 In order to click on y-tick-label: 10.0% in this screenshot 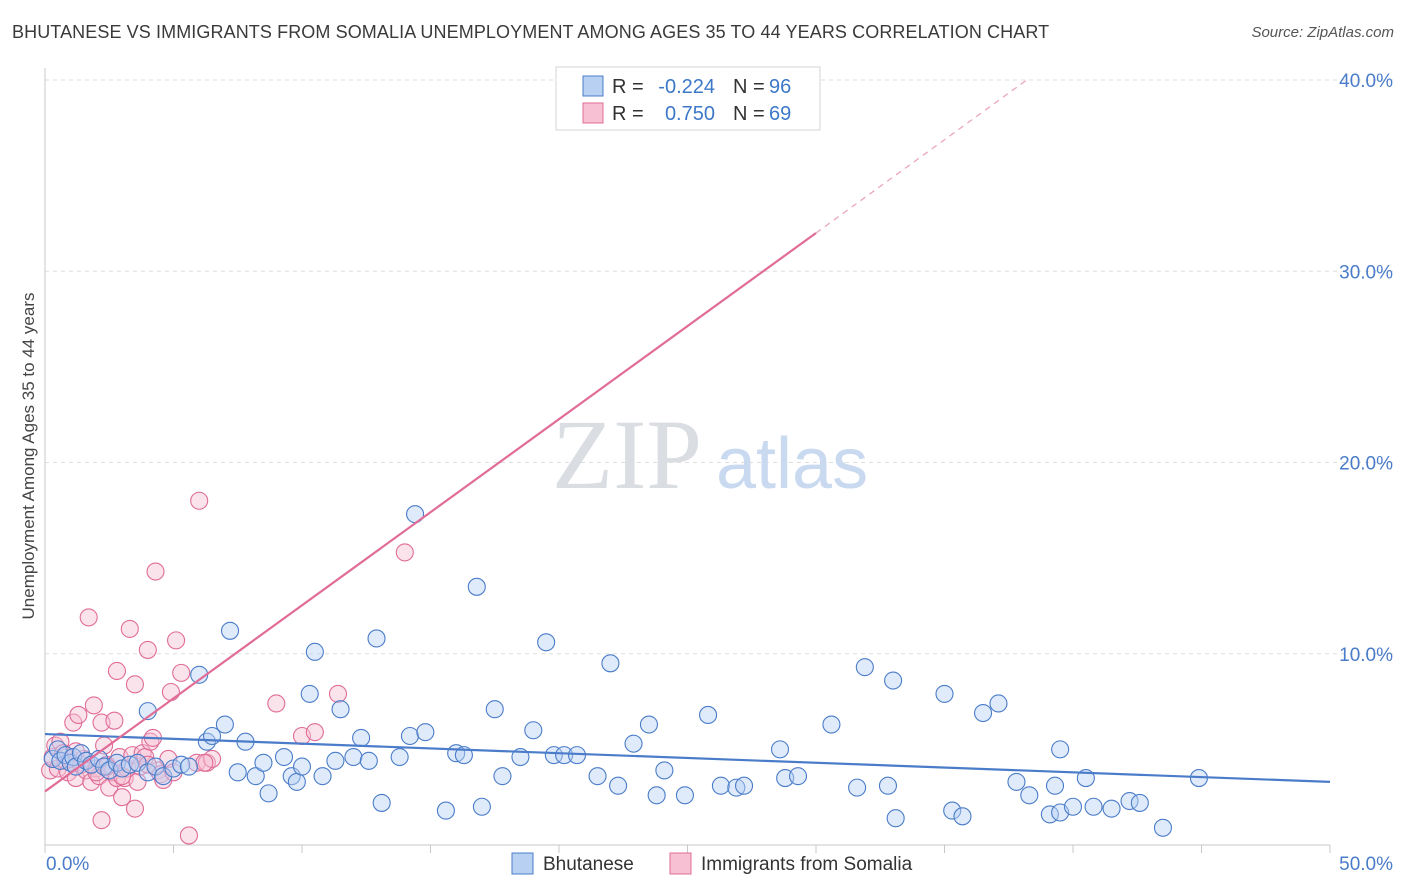, I will do `click(1366, 655)`.